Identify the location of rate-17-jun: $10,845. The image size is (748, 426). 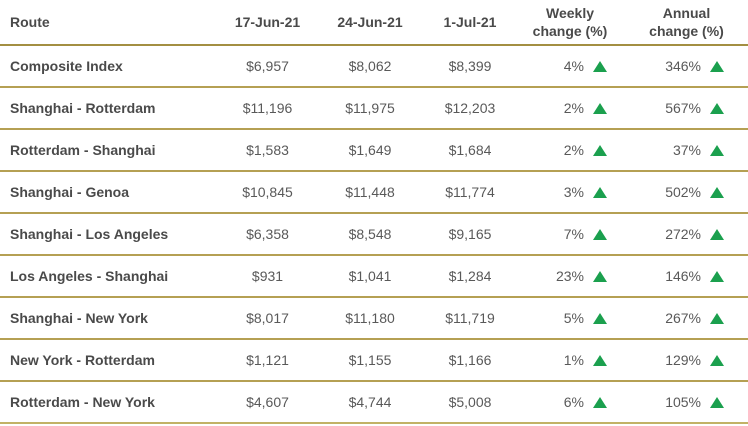
(267, 192).